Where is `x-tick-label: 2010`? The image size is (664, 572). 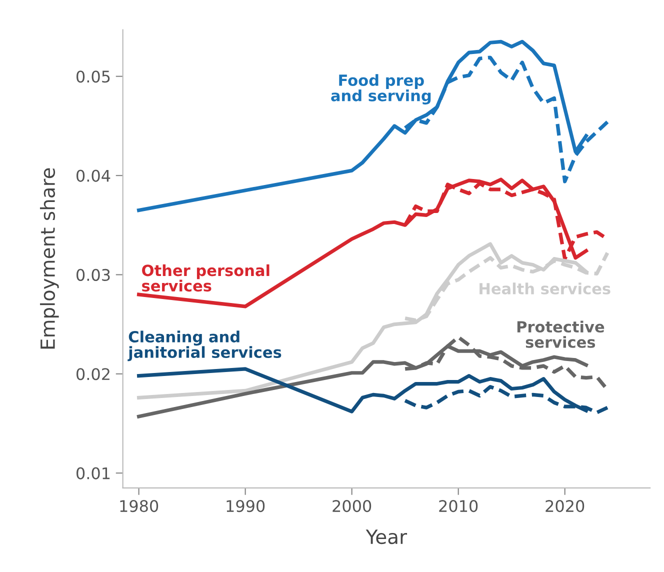
x-tick-label: 2010 is located at coordinates (458, 506).